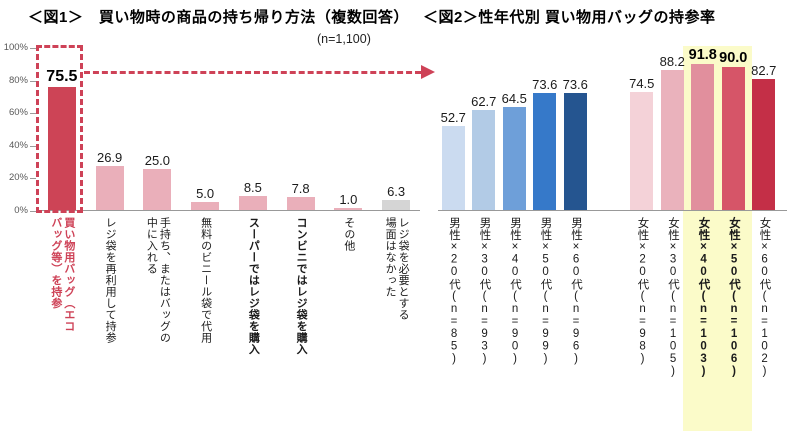 This screenshot has width=805, height=443. What do you see at coordinates (576, 291) in the screenshot?
I see `category-label: 男性×60代(n=96)` at bounding box center [576, 291].